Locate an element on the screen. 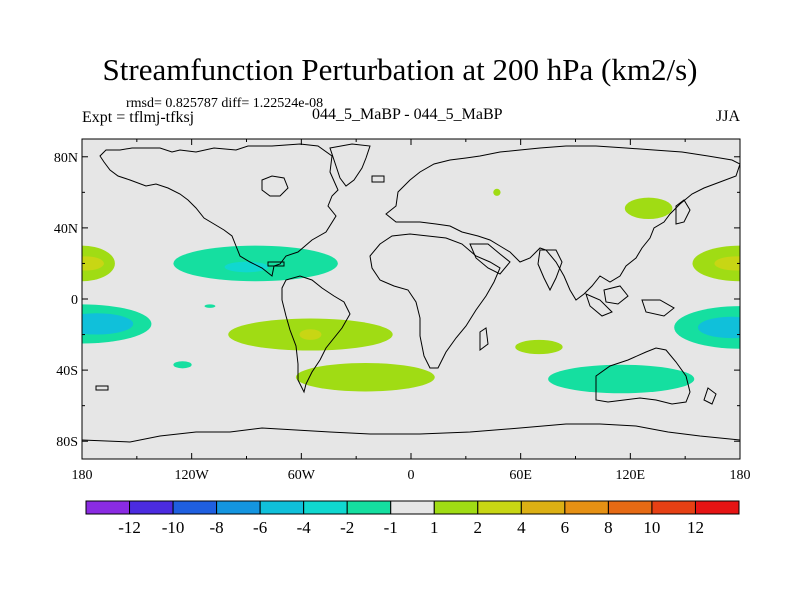  experiment-label: Expt = tflmj-tfksj is located at coordinates (138, 117).